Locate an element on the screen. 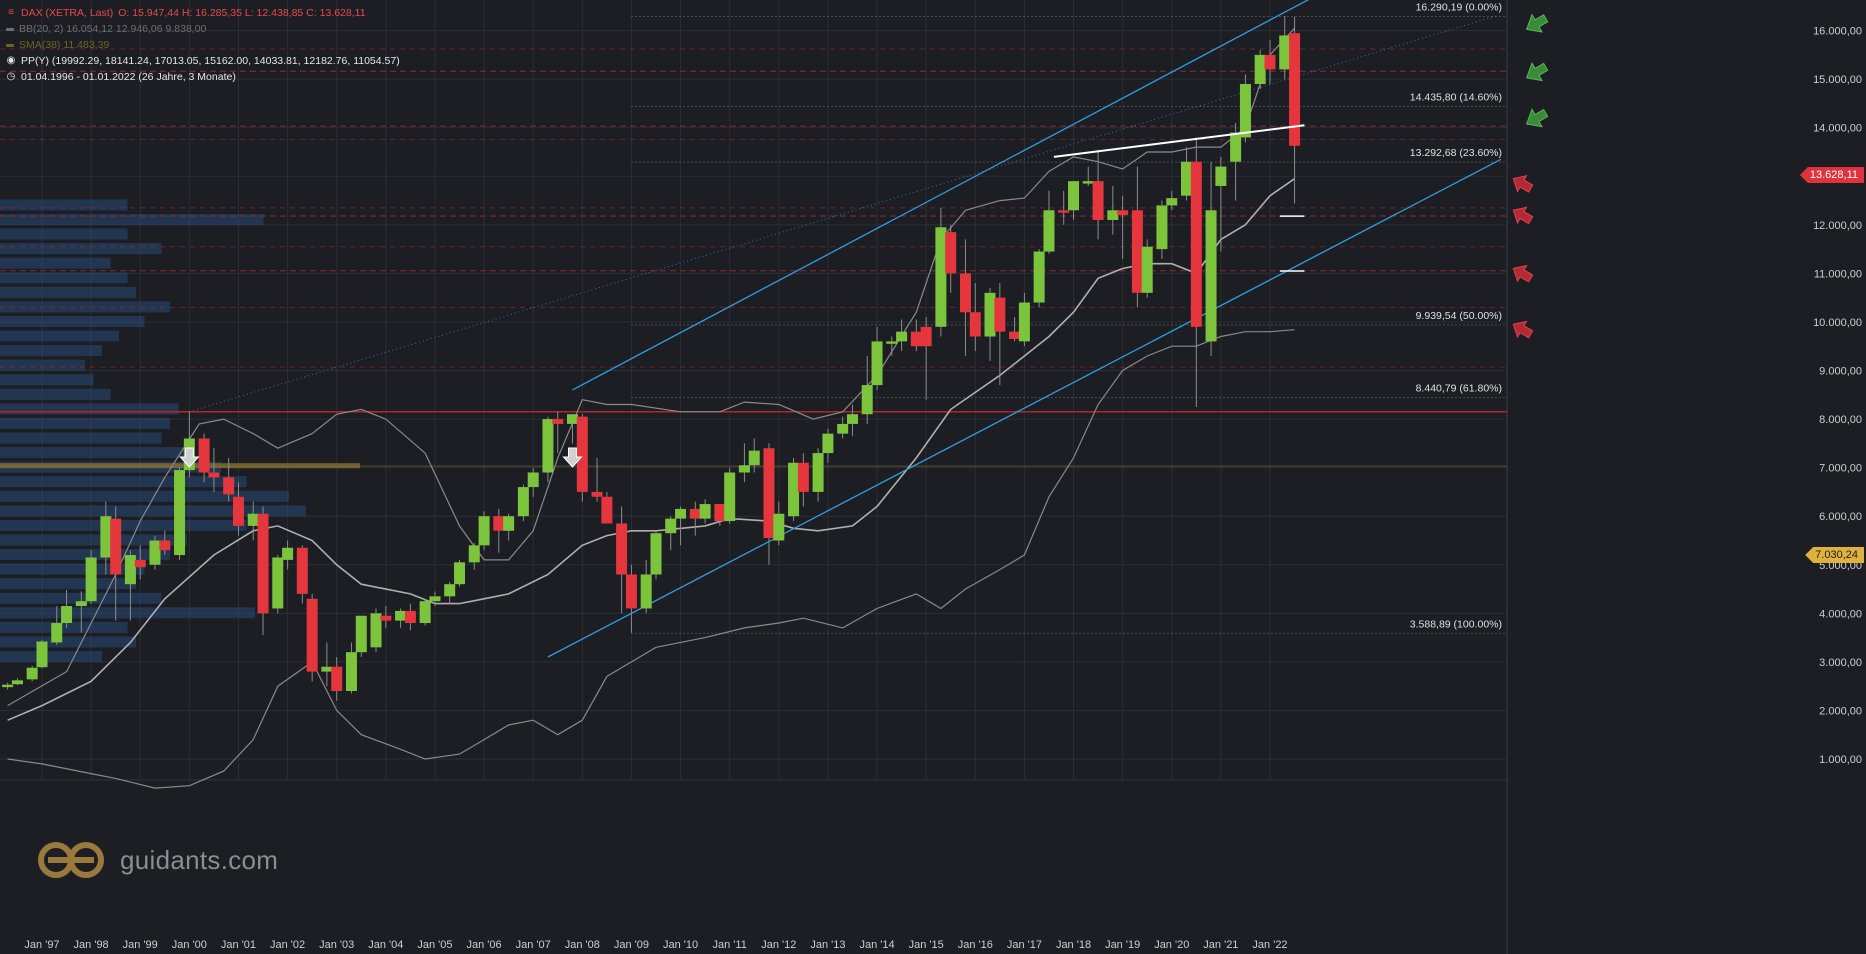 The width and height of the screenshot is (1866, 954). legend-bb-row: BB(20, 2) 16.054,12 12.946,06 9.838,00 is located at coordinates (203, 29).